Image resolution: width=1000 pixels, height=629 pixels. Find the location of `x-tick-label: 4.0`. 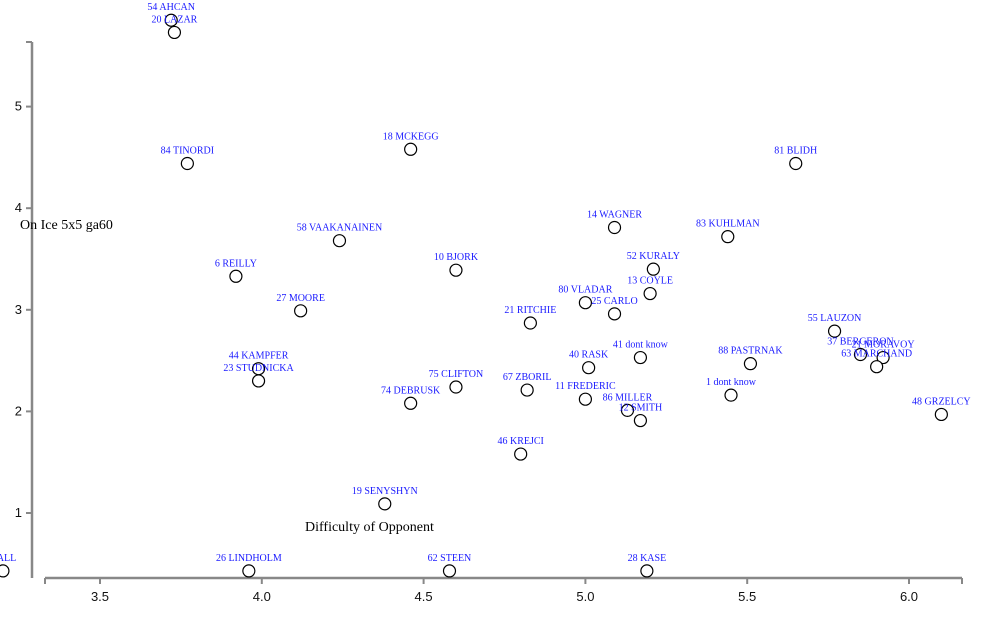

x-tick-label: 4.0 is located at coordinates (262, 596).